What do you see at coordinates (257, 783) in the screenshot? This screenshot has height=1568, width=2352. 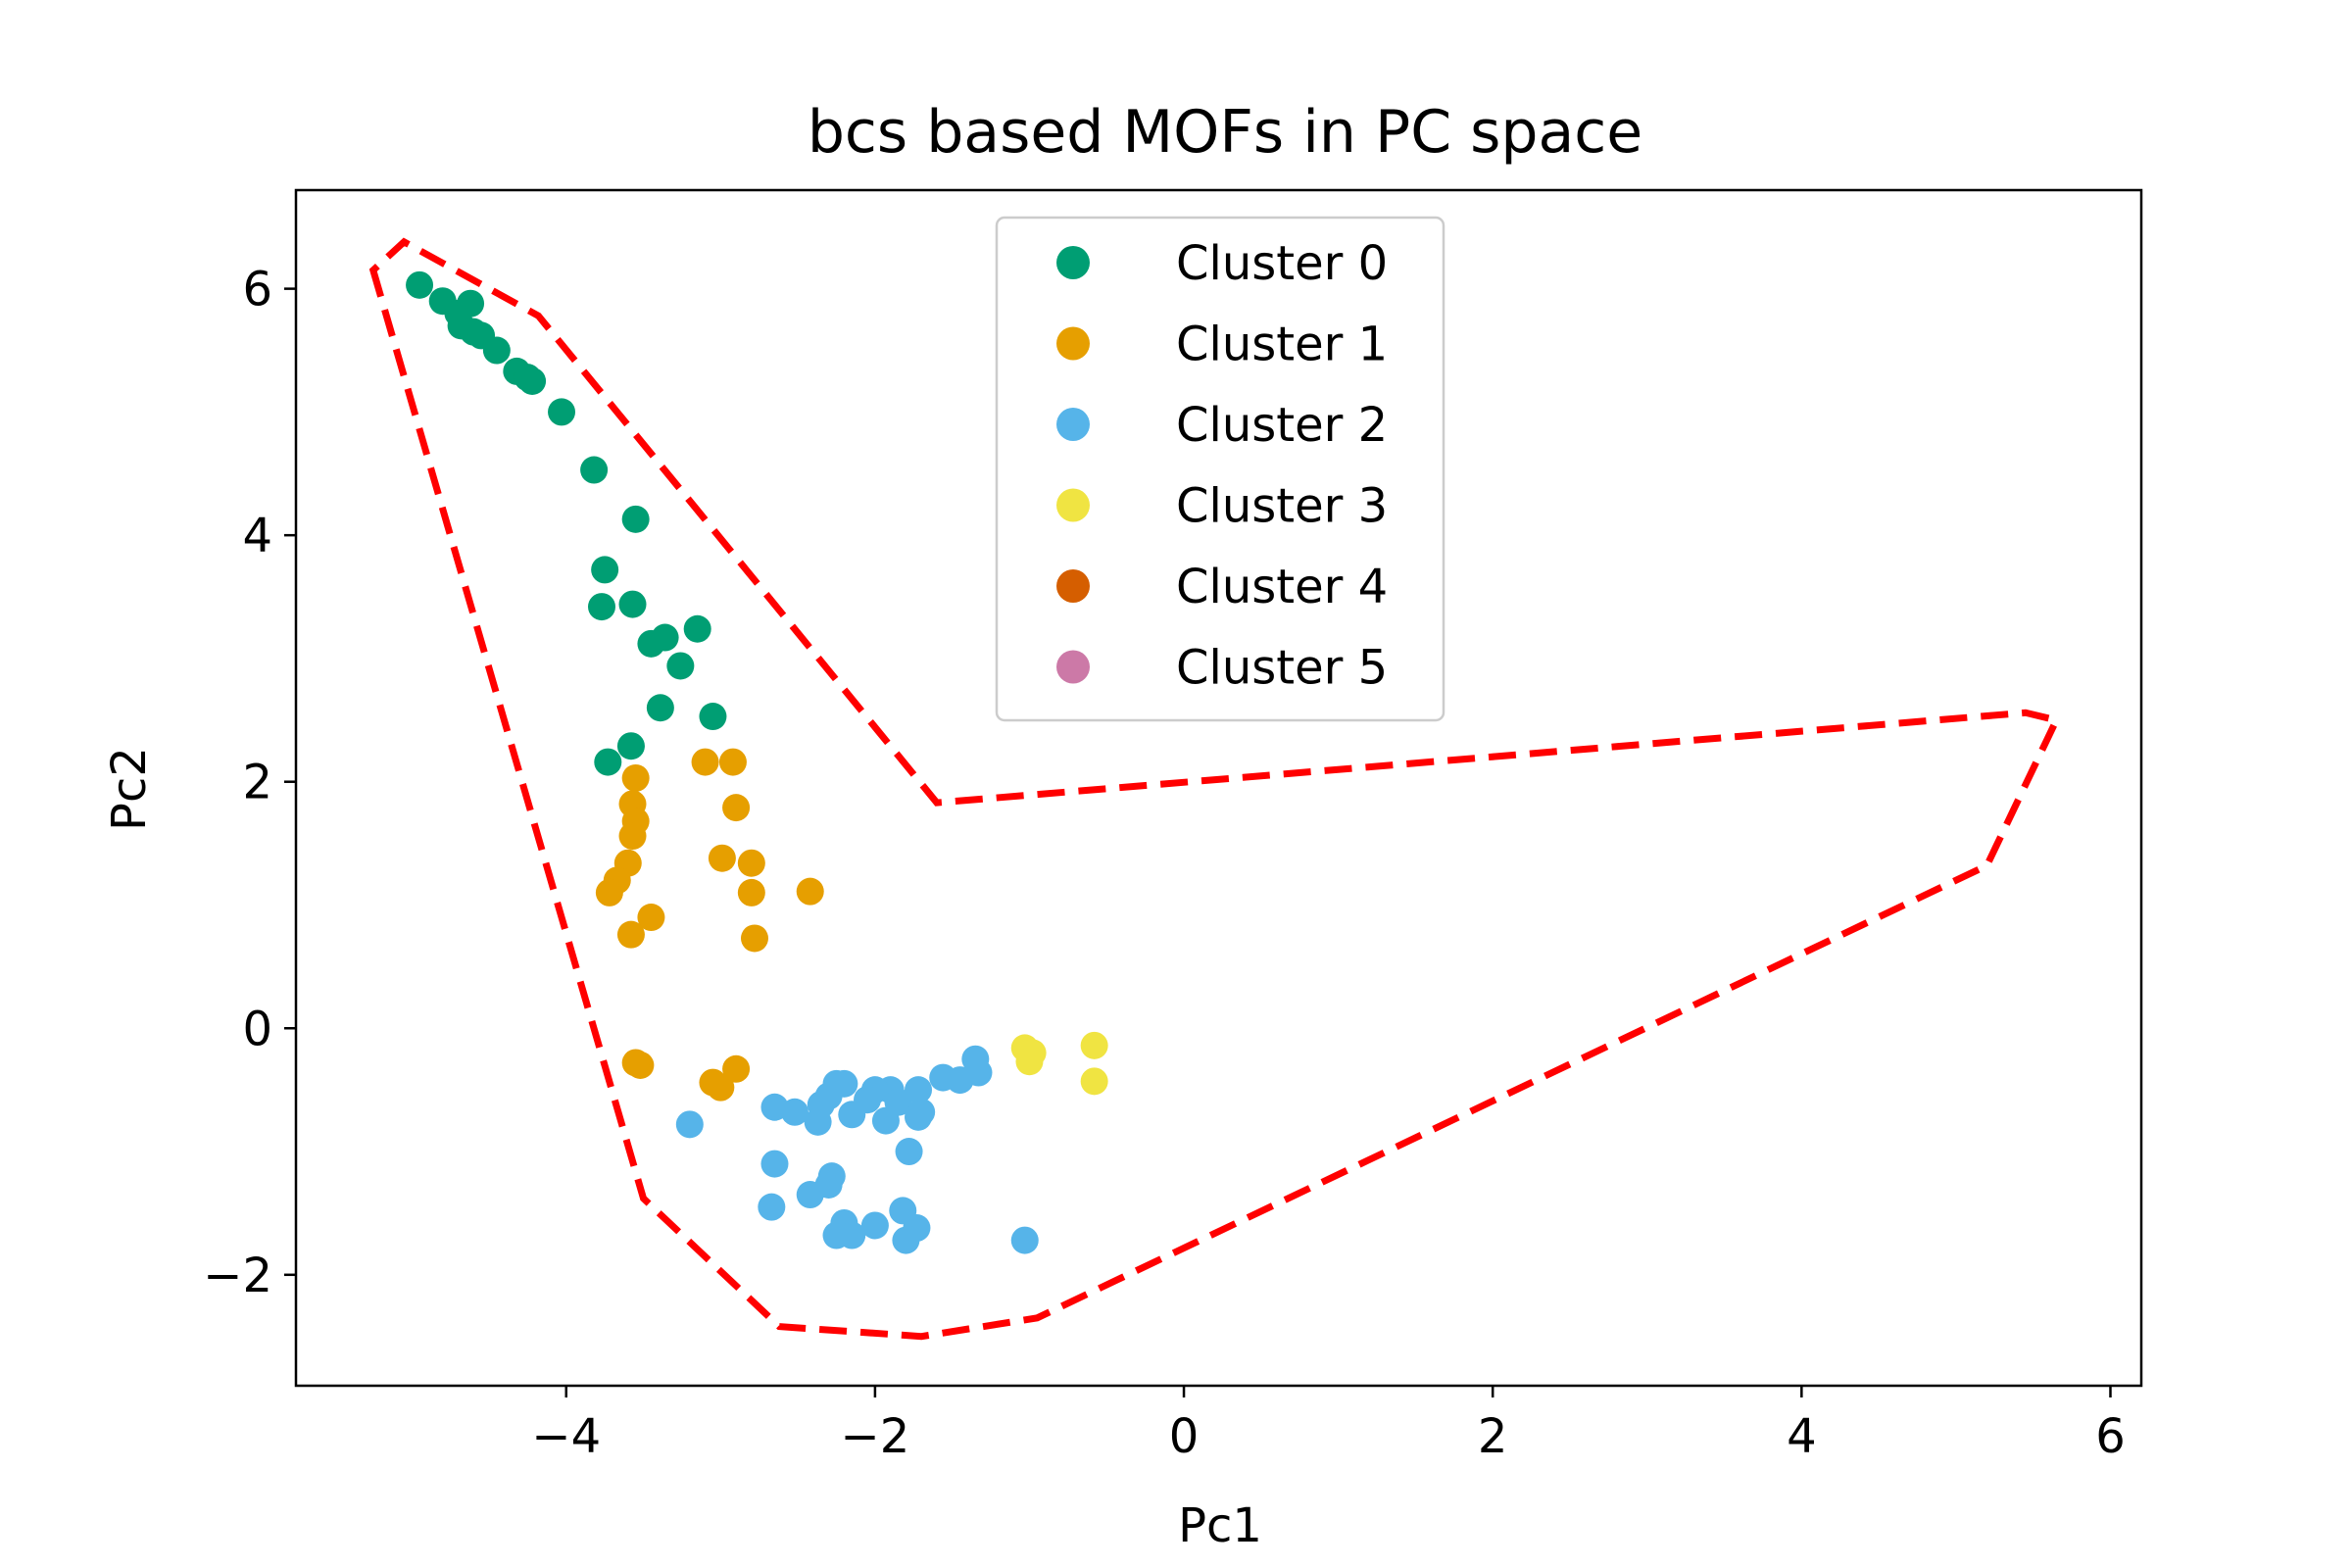 I see `y-tick-label: 2` at bounding box center [257, 783].